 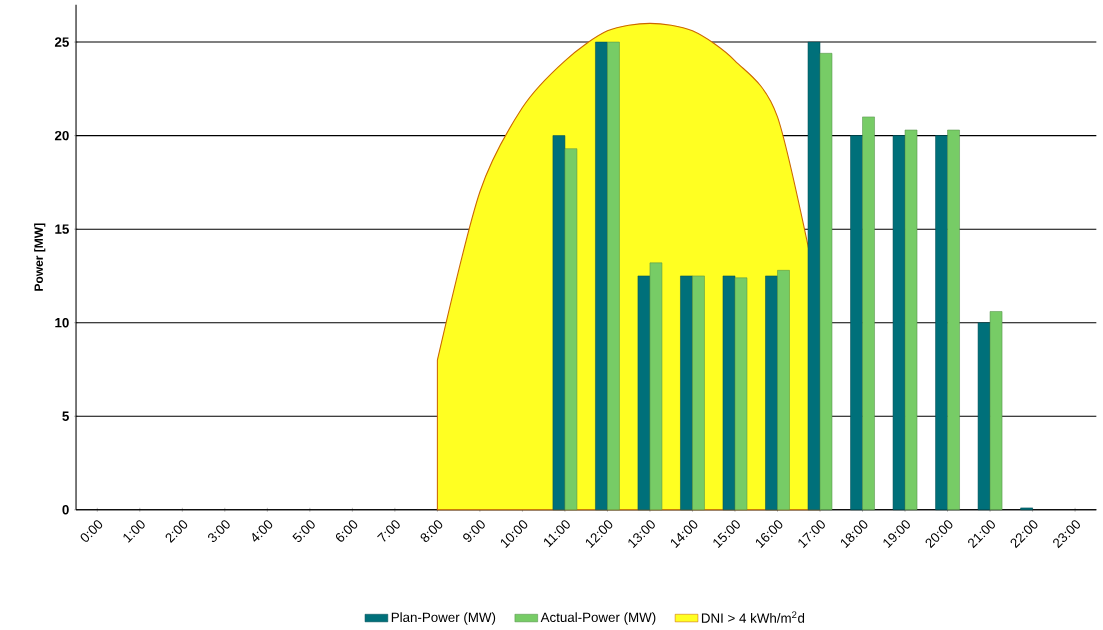 What do you see at coordinates (65, 416) in the screenshot?
I see `y-tick-label: 5` at bounding box center [65, 416].